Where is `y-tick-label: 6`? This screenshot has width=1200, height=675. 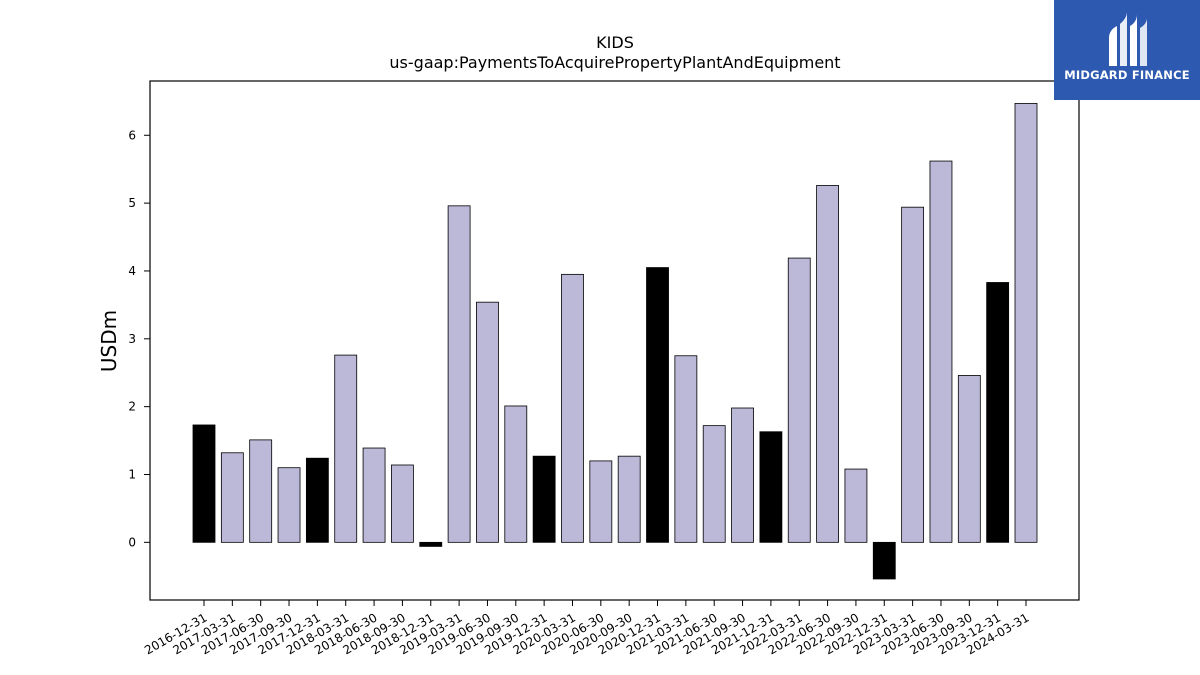
y-tick-label: 6 is located at coordinates (132, 135).